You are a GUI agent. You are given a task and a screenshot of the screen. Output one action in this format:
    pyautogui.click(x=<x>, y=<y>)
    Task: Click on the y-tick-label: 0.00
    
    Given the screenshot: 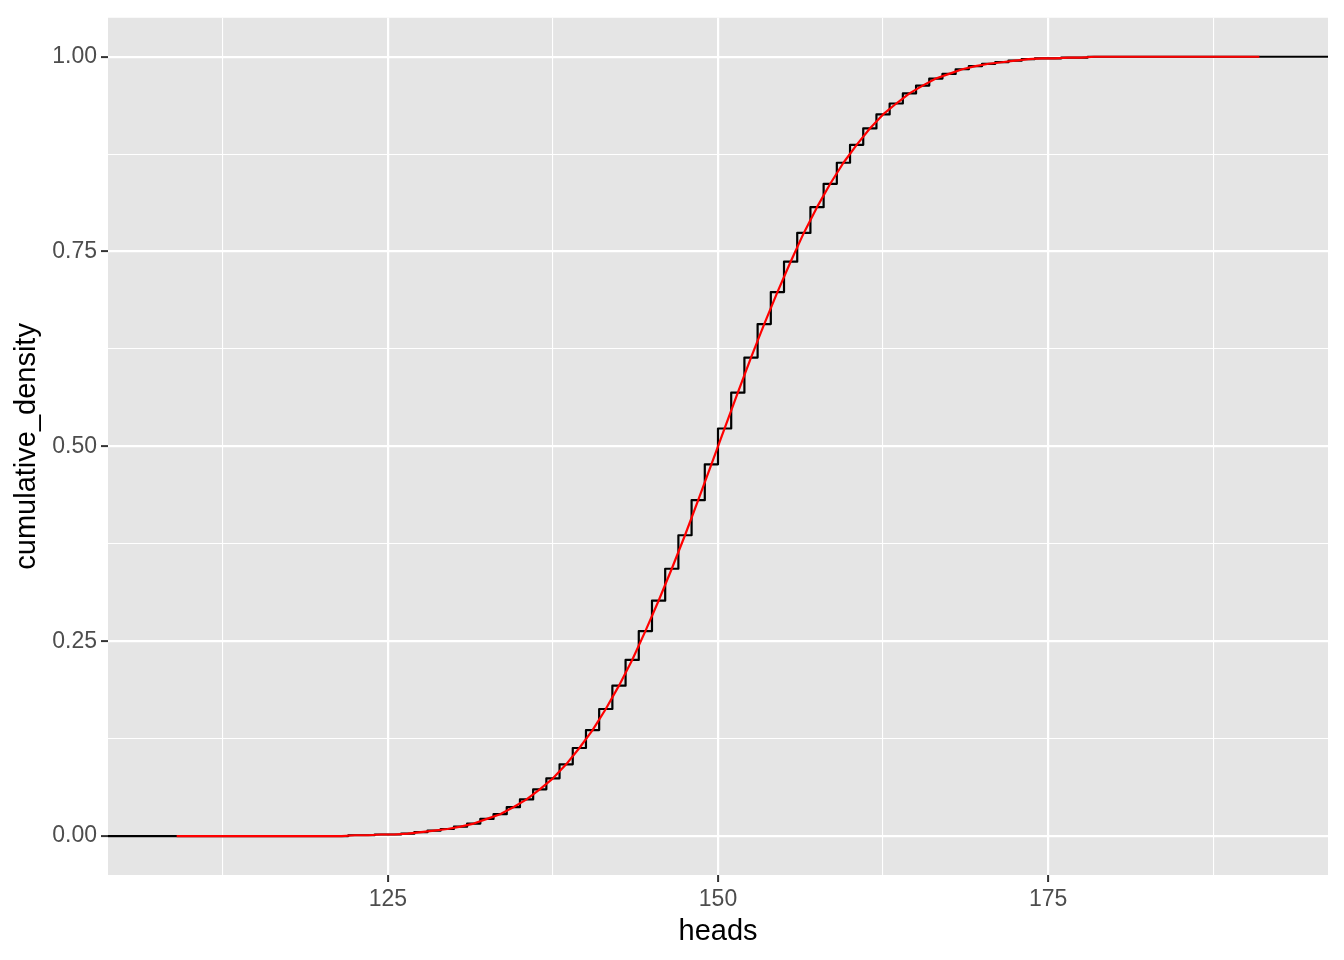 What is the action you would take?
    pyautogui.click(x=74, y=834)
    